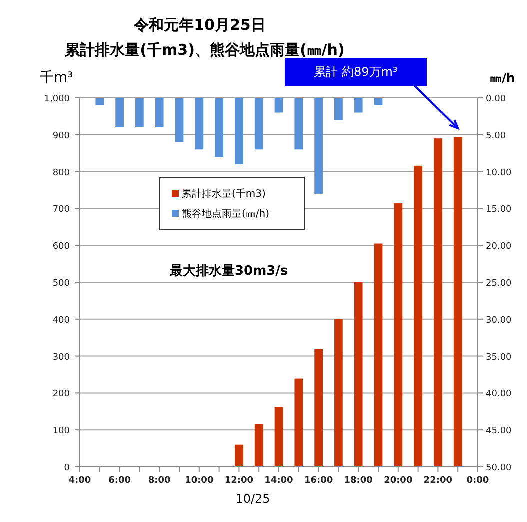 Image resolution: width=527 pixels, height=522 pixels. Describe the element at coordinates (279, 481) in the screenshot. I see `x-tick-label: 14:00` at that location.